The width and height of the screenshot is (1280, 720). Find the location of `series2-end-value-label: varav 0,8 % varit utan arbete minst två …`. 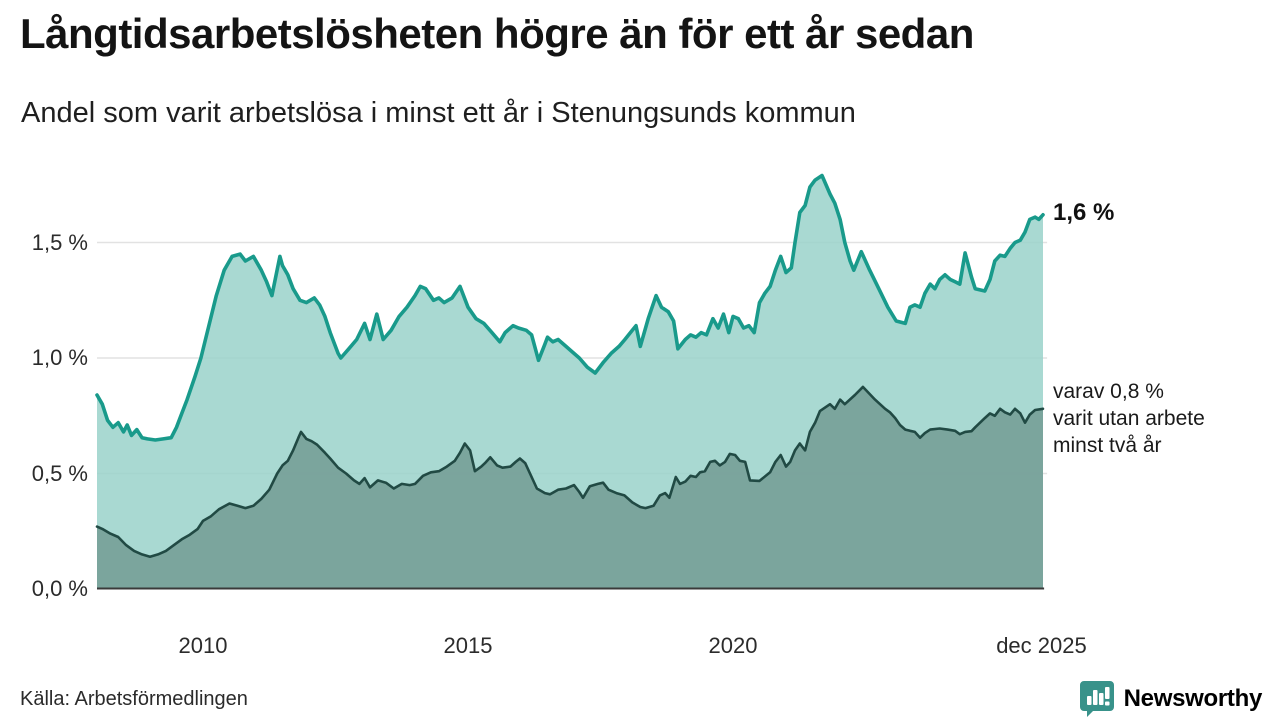

series2-end-value-label: varav 0,8 % varit utan arbete minst två … is located at coordinates (1129, 418).